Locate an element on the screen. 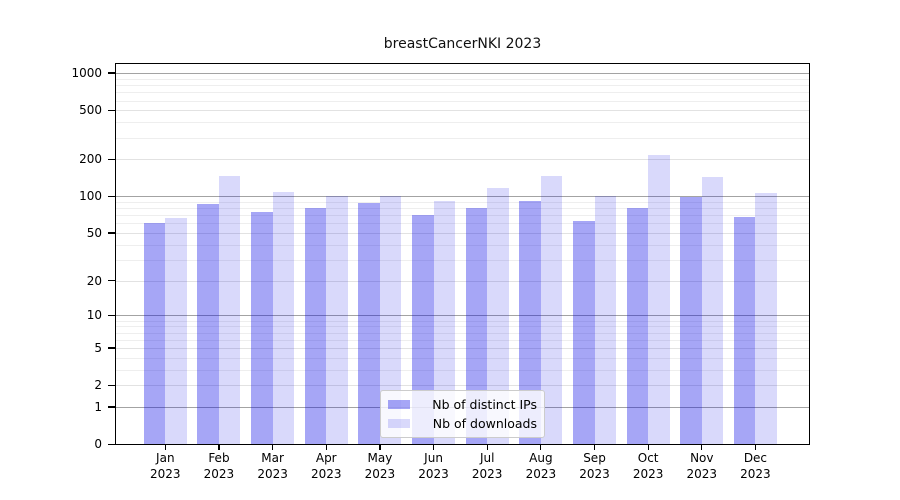 The image size is (900, 500). bar-apr-distinct-ips is located at coordinates (315, 326).